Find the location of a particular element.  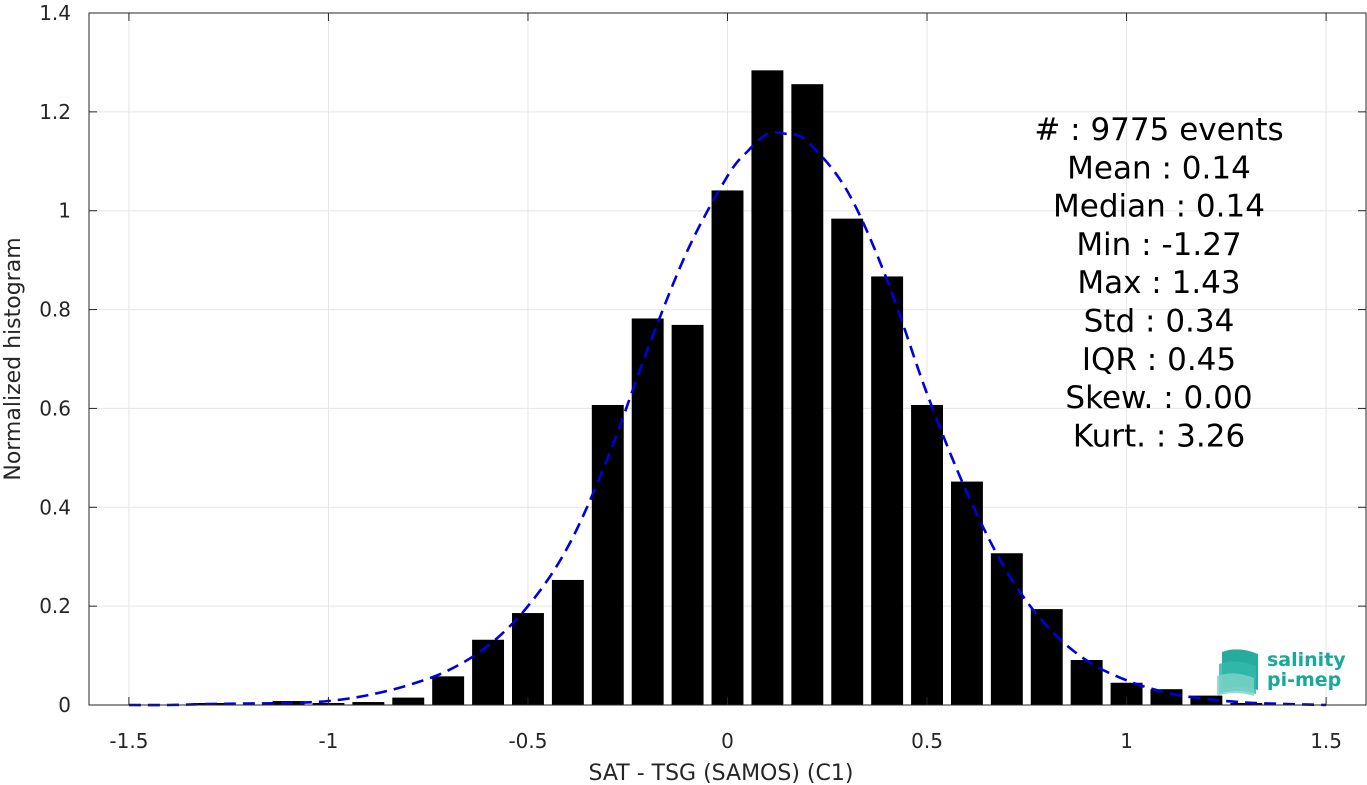

x-tick-label: 0.5 is located at coordinates (927, 741).